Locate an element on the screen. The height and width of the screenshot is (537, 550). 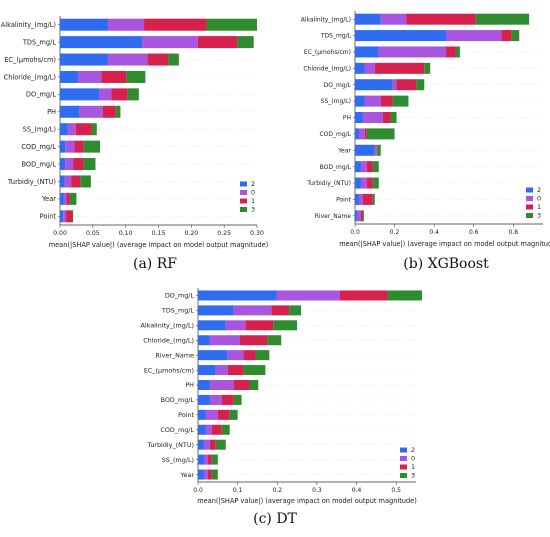
y-tick-label: TDS_mg/L is located at coordinates (178, 311).